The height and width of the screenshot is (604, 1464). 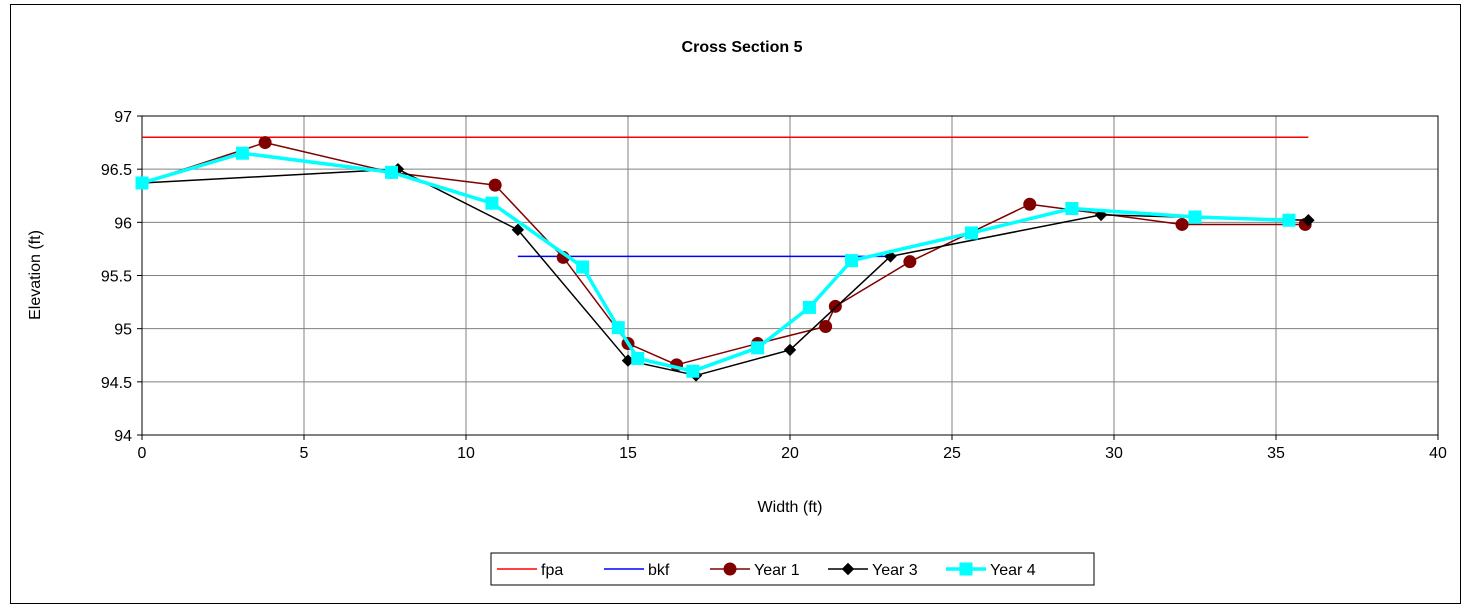 What do you see at coordinates (637, 570) in the screenshot?
I see `legend-item: bkf` at bounding box center [637, 570].